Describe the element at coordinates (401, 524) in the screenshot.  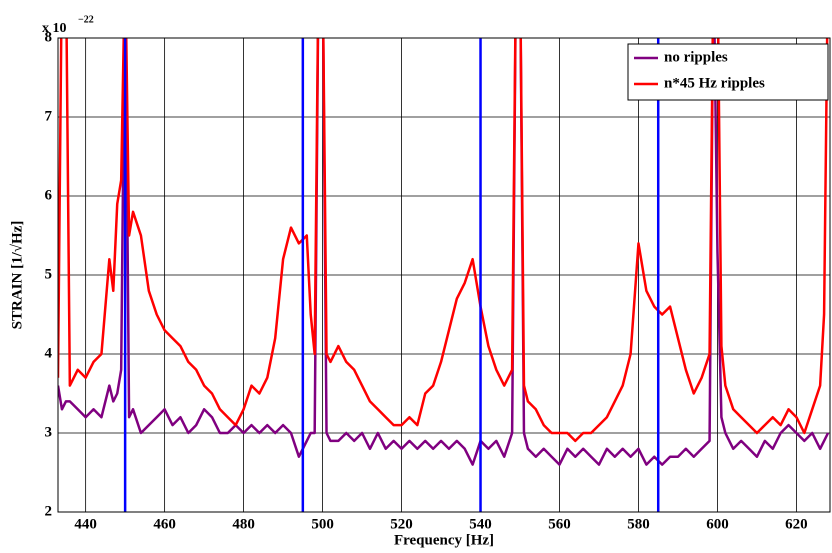
I see `x-tick-label: 520` at that location.